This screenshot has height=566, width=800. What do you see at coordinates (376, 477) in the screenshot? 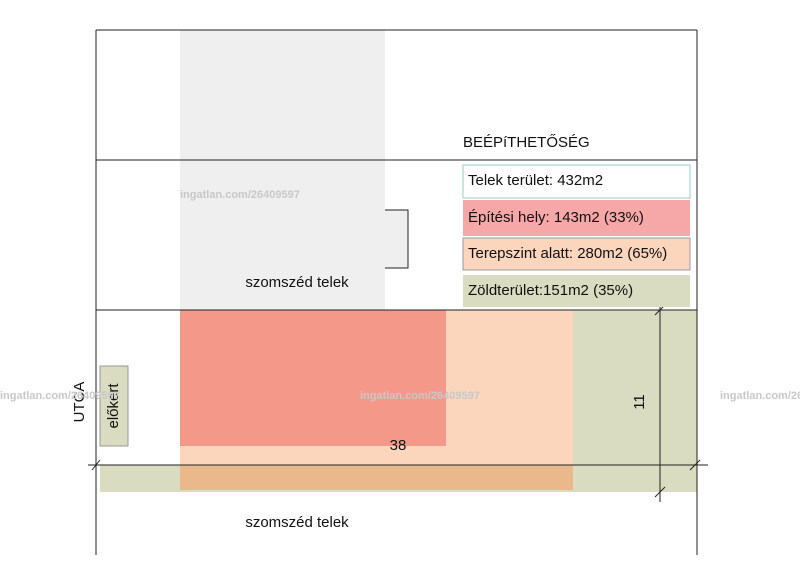
I see `underground-strip` at bounding box center [376, 477].